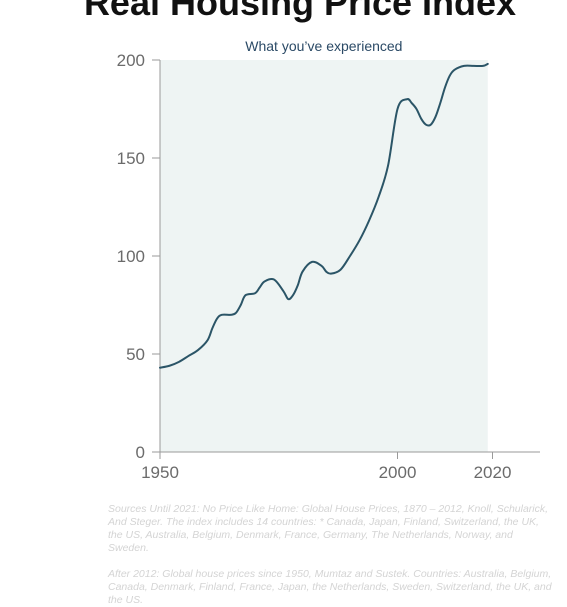  Describe the element at coordinates (300, 11) in the screenshot. I see `page-title: Real Housing Price Index` at that location.